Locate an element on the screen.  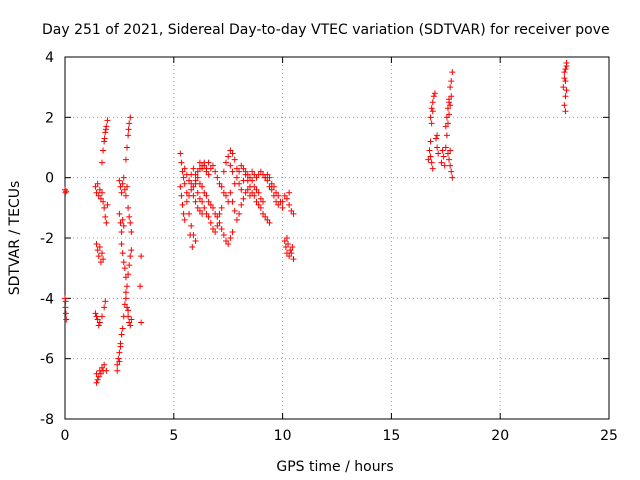
y-tick-label: -2 is located at coordinates (47, 239).